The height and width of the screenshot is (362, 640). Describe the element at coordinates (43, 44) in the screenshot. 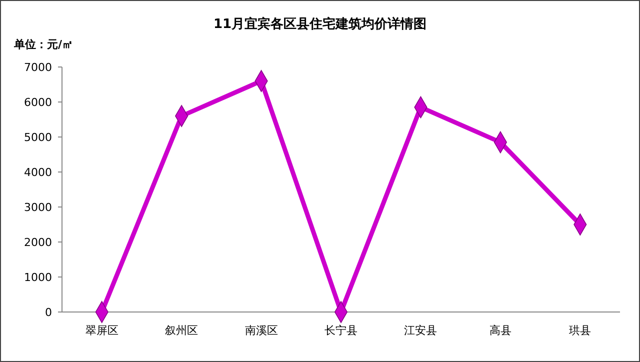

I see `y-axis-title: 单位：元/㎡` at that location.